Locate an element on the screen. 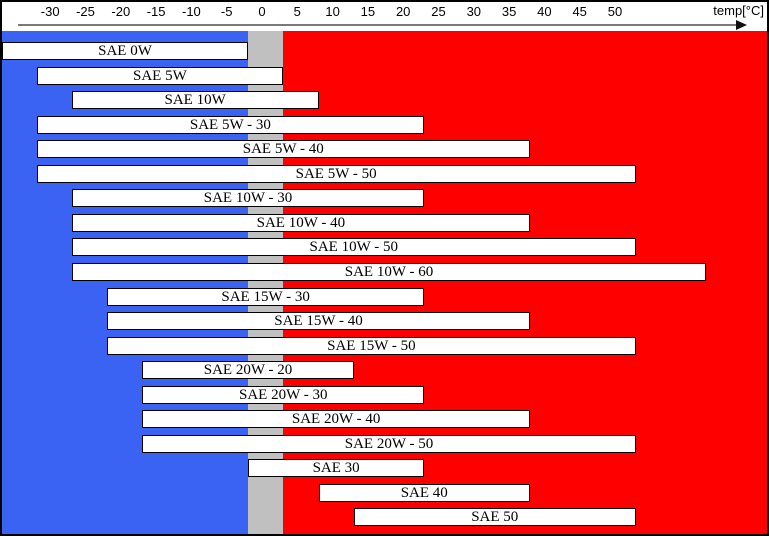 The image size is (769, 536). bar-label: SAE 20W - 30 is located at coordinates (283, 395).